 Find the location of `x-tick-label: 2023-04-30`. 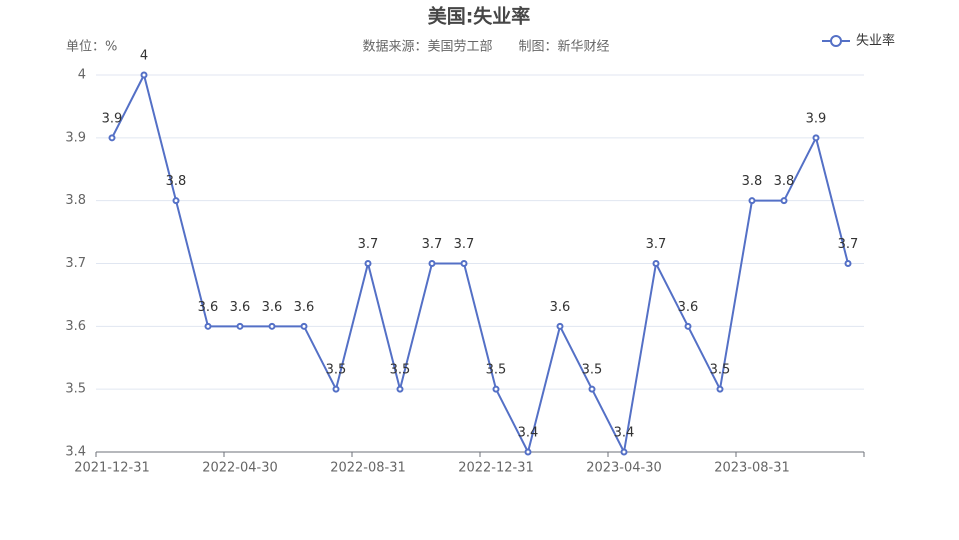

x-tick-label: 2023-04-30 is located at coordinates (624, 468).